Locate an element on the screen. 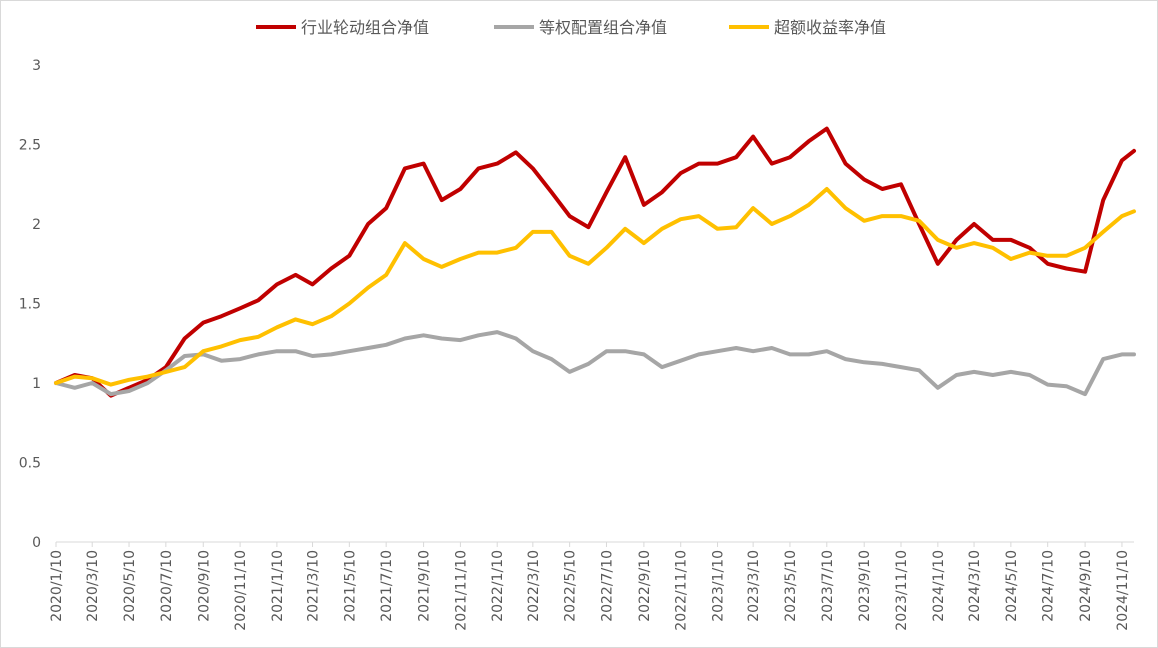 The image size is (1158, 648). x-tick-label-4: 2020/9/10 is located at coordinates (204, 586).